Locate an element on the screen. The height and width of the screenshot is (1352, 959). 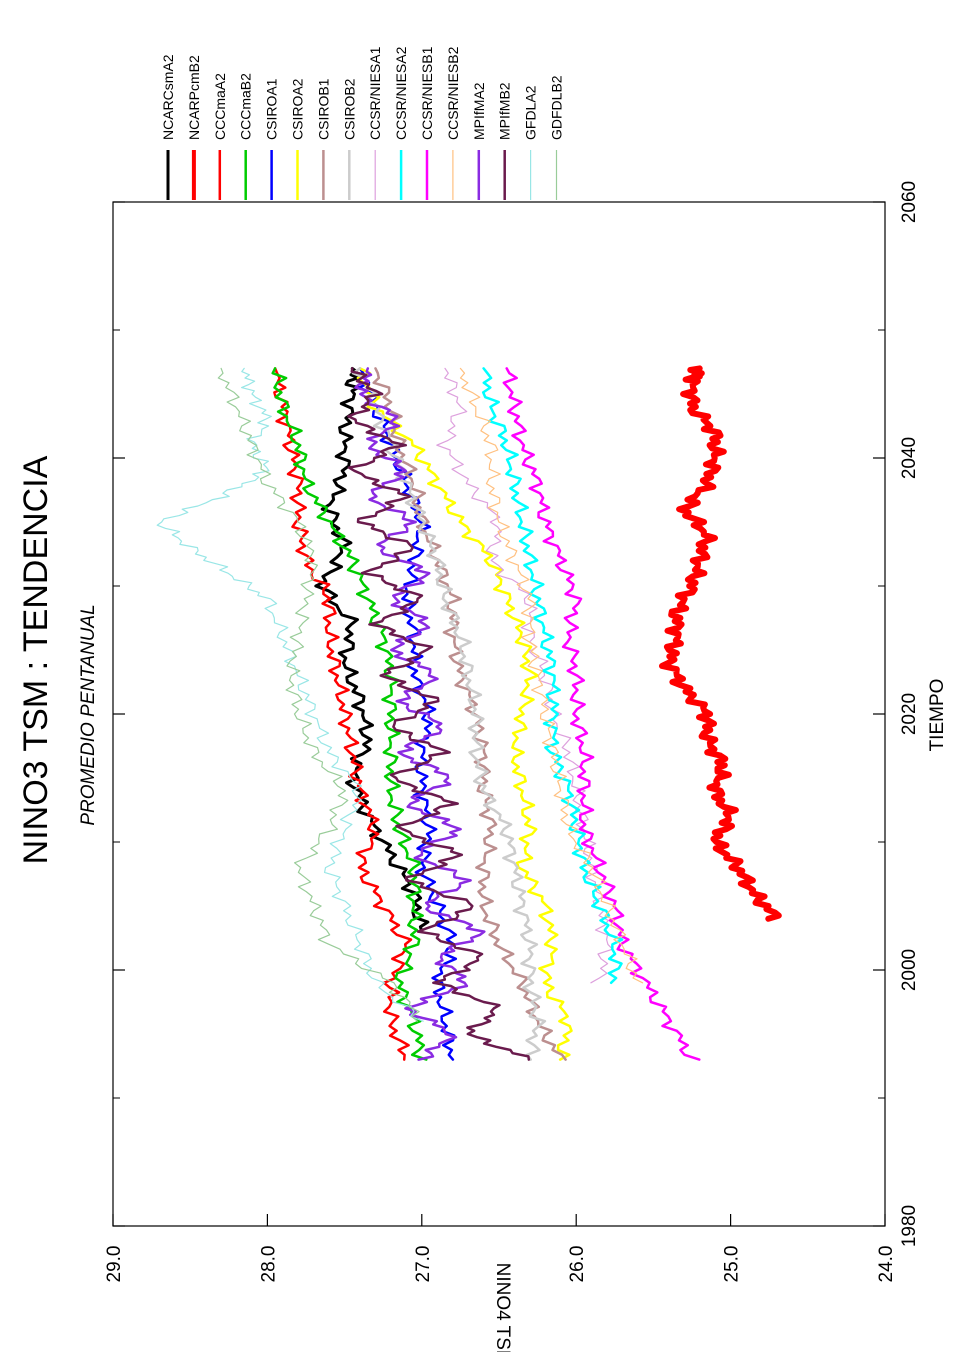
legend-label-5: CSIROA1 is located at coordinates (272, 109).